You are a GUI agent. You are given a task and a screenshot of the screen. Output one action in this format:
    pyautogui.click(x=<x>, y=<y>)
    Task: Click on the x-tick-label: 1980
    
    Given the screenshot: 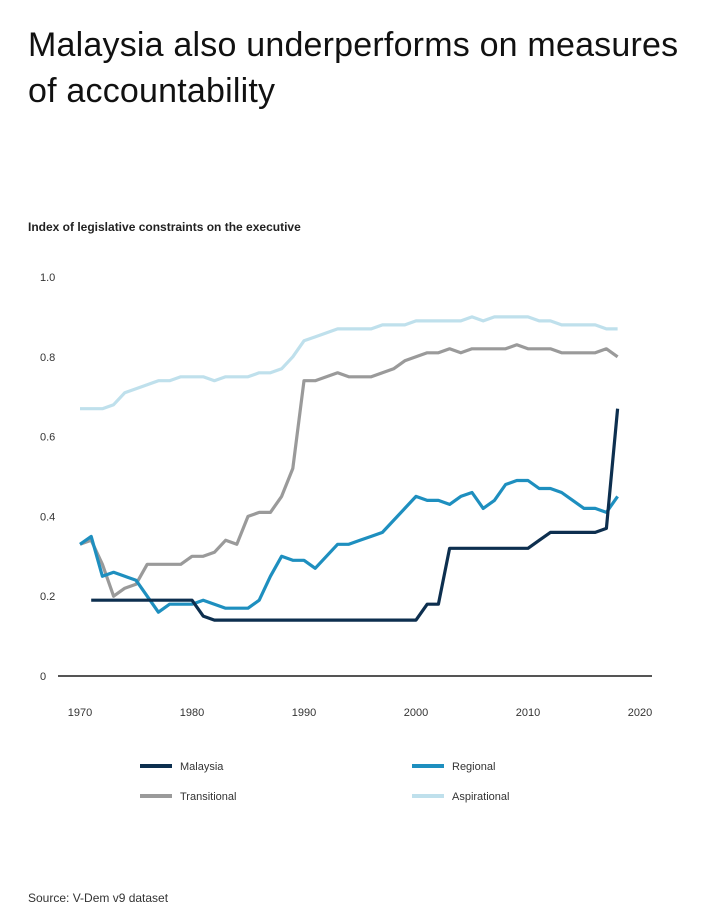 What is the action you would take?
    pyautogui.click(x=192, y=713)
    